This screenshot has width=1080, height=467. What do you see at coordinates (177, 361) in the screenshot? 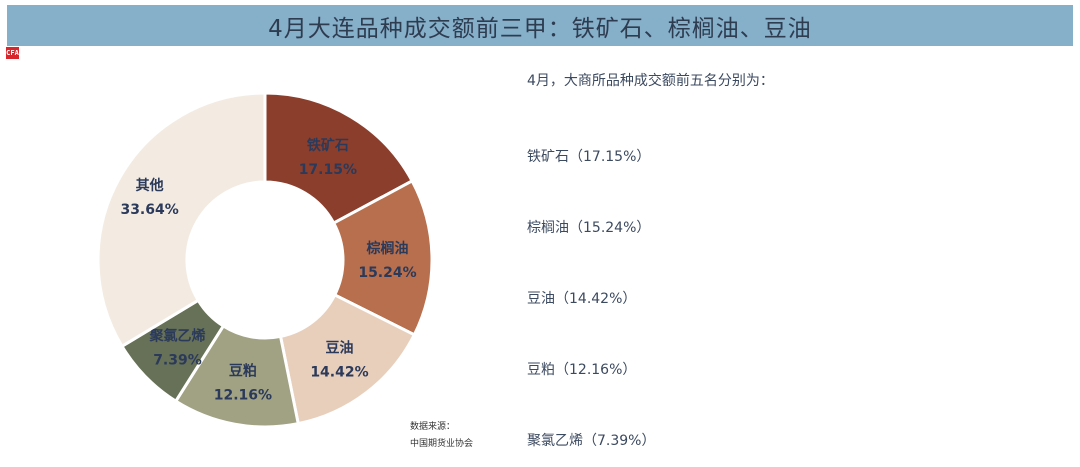
I see `slice-value: 7.39%` at bounding box center [177, 361].